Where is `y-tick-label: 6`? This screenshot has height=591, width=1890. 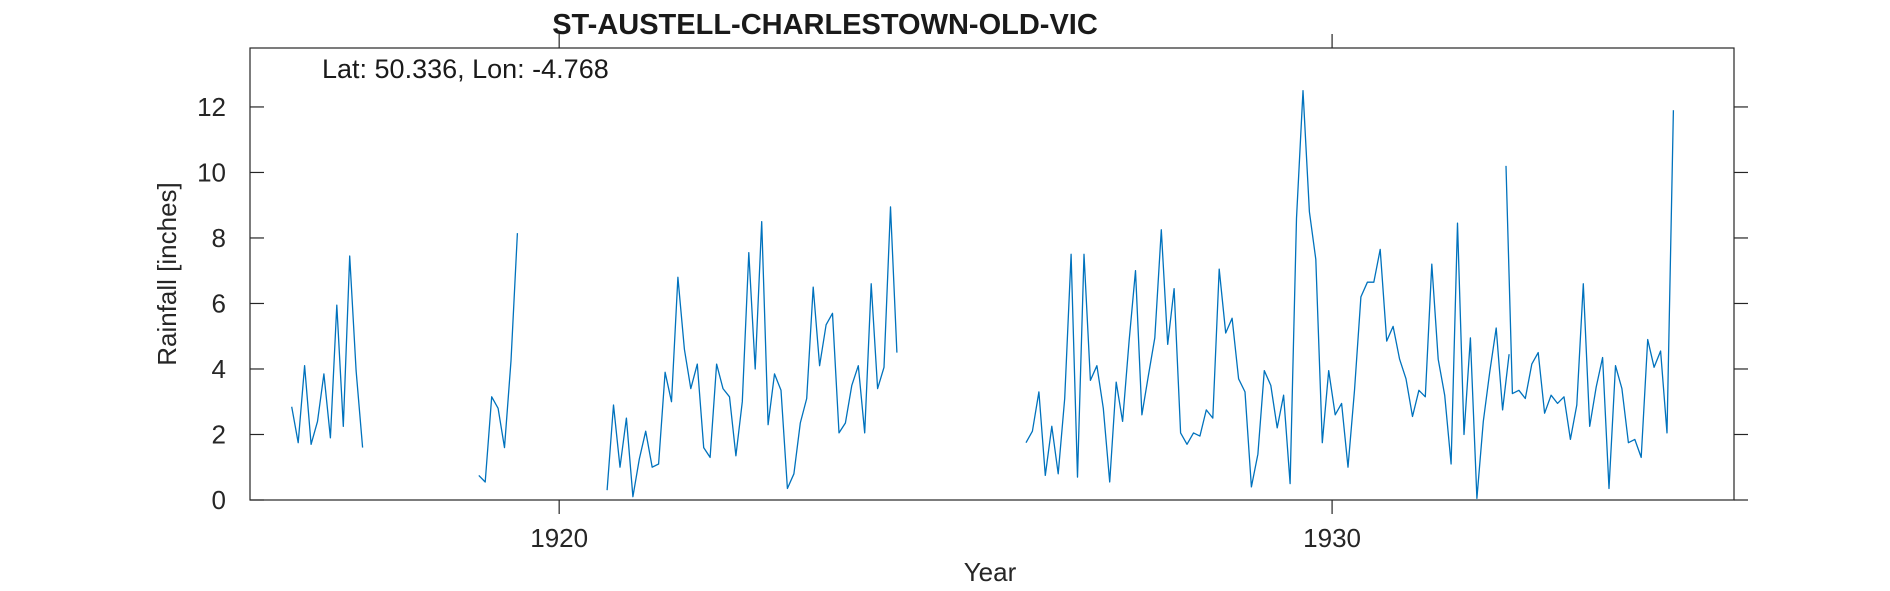
y-tick-label: 6 is located at coordinates (219, 303).